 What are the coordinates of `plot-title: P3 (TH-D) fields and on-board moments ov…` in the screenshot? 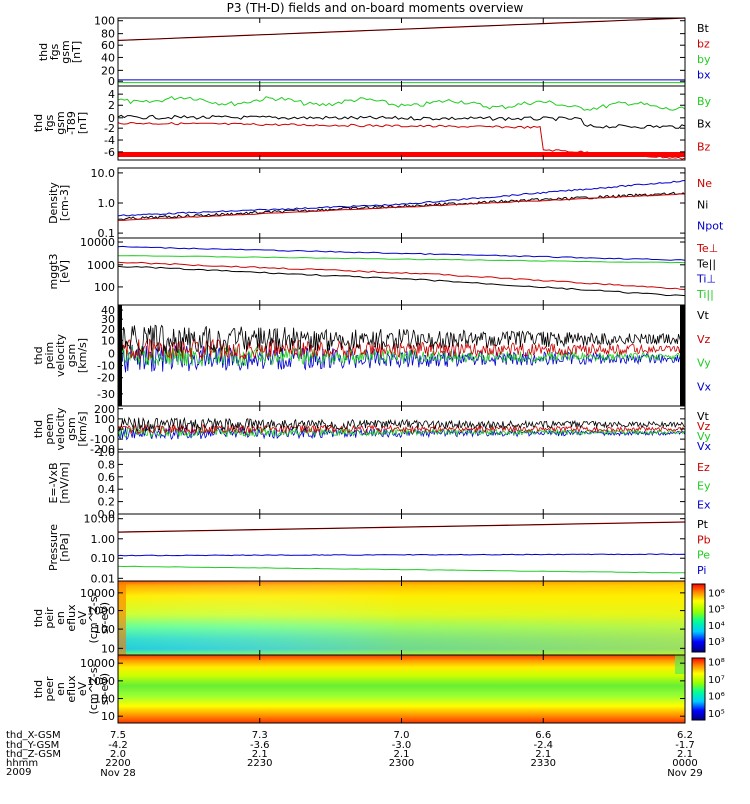 It's located at (375, 8).